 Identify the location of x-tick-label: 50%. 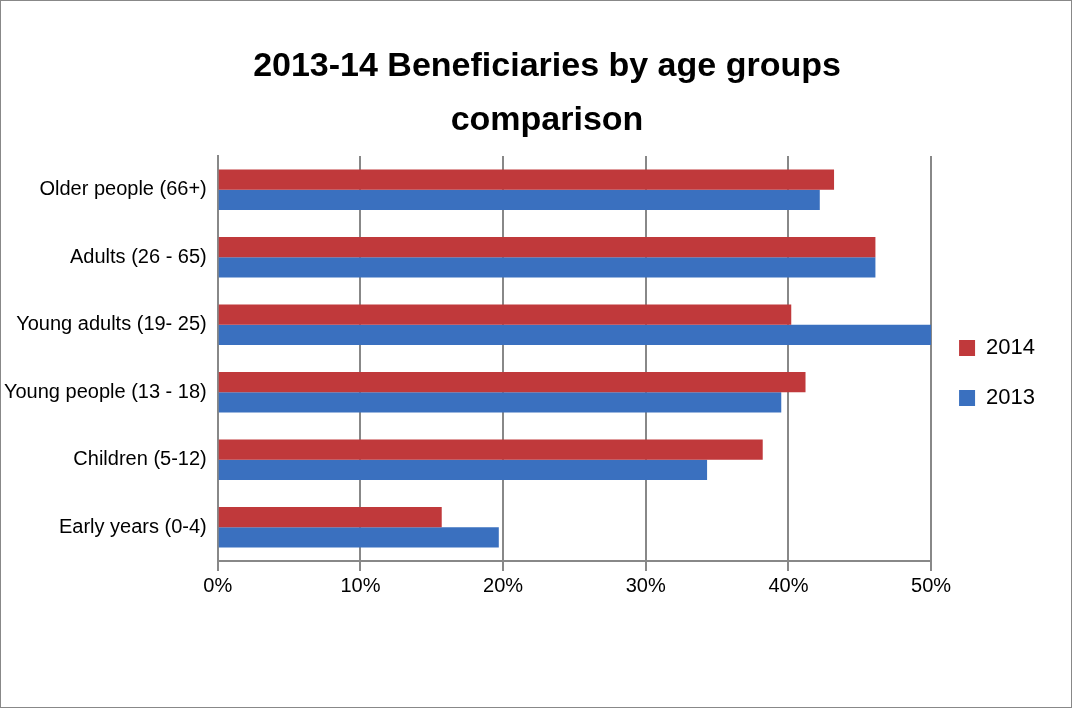
(931, 584).